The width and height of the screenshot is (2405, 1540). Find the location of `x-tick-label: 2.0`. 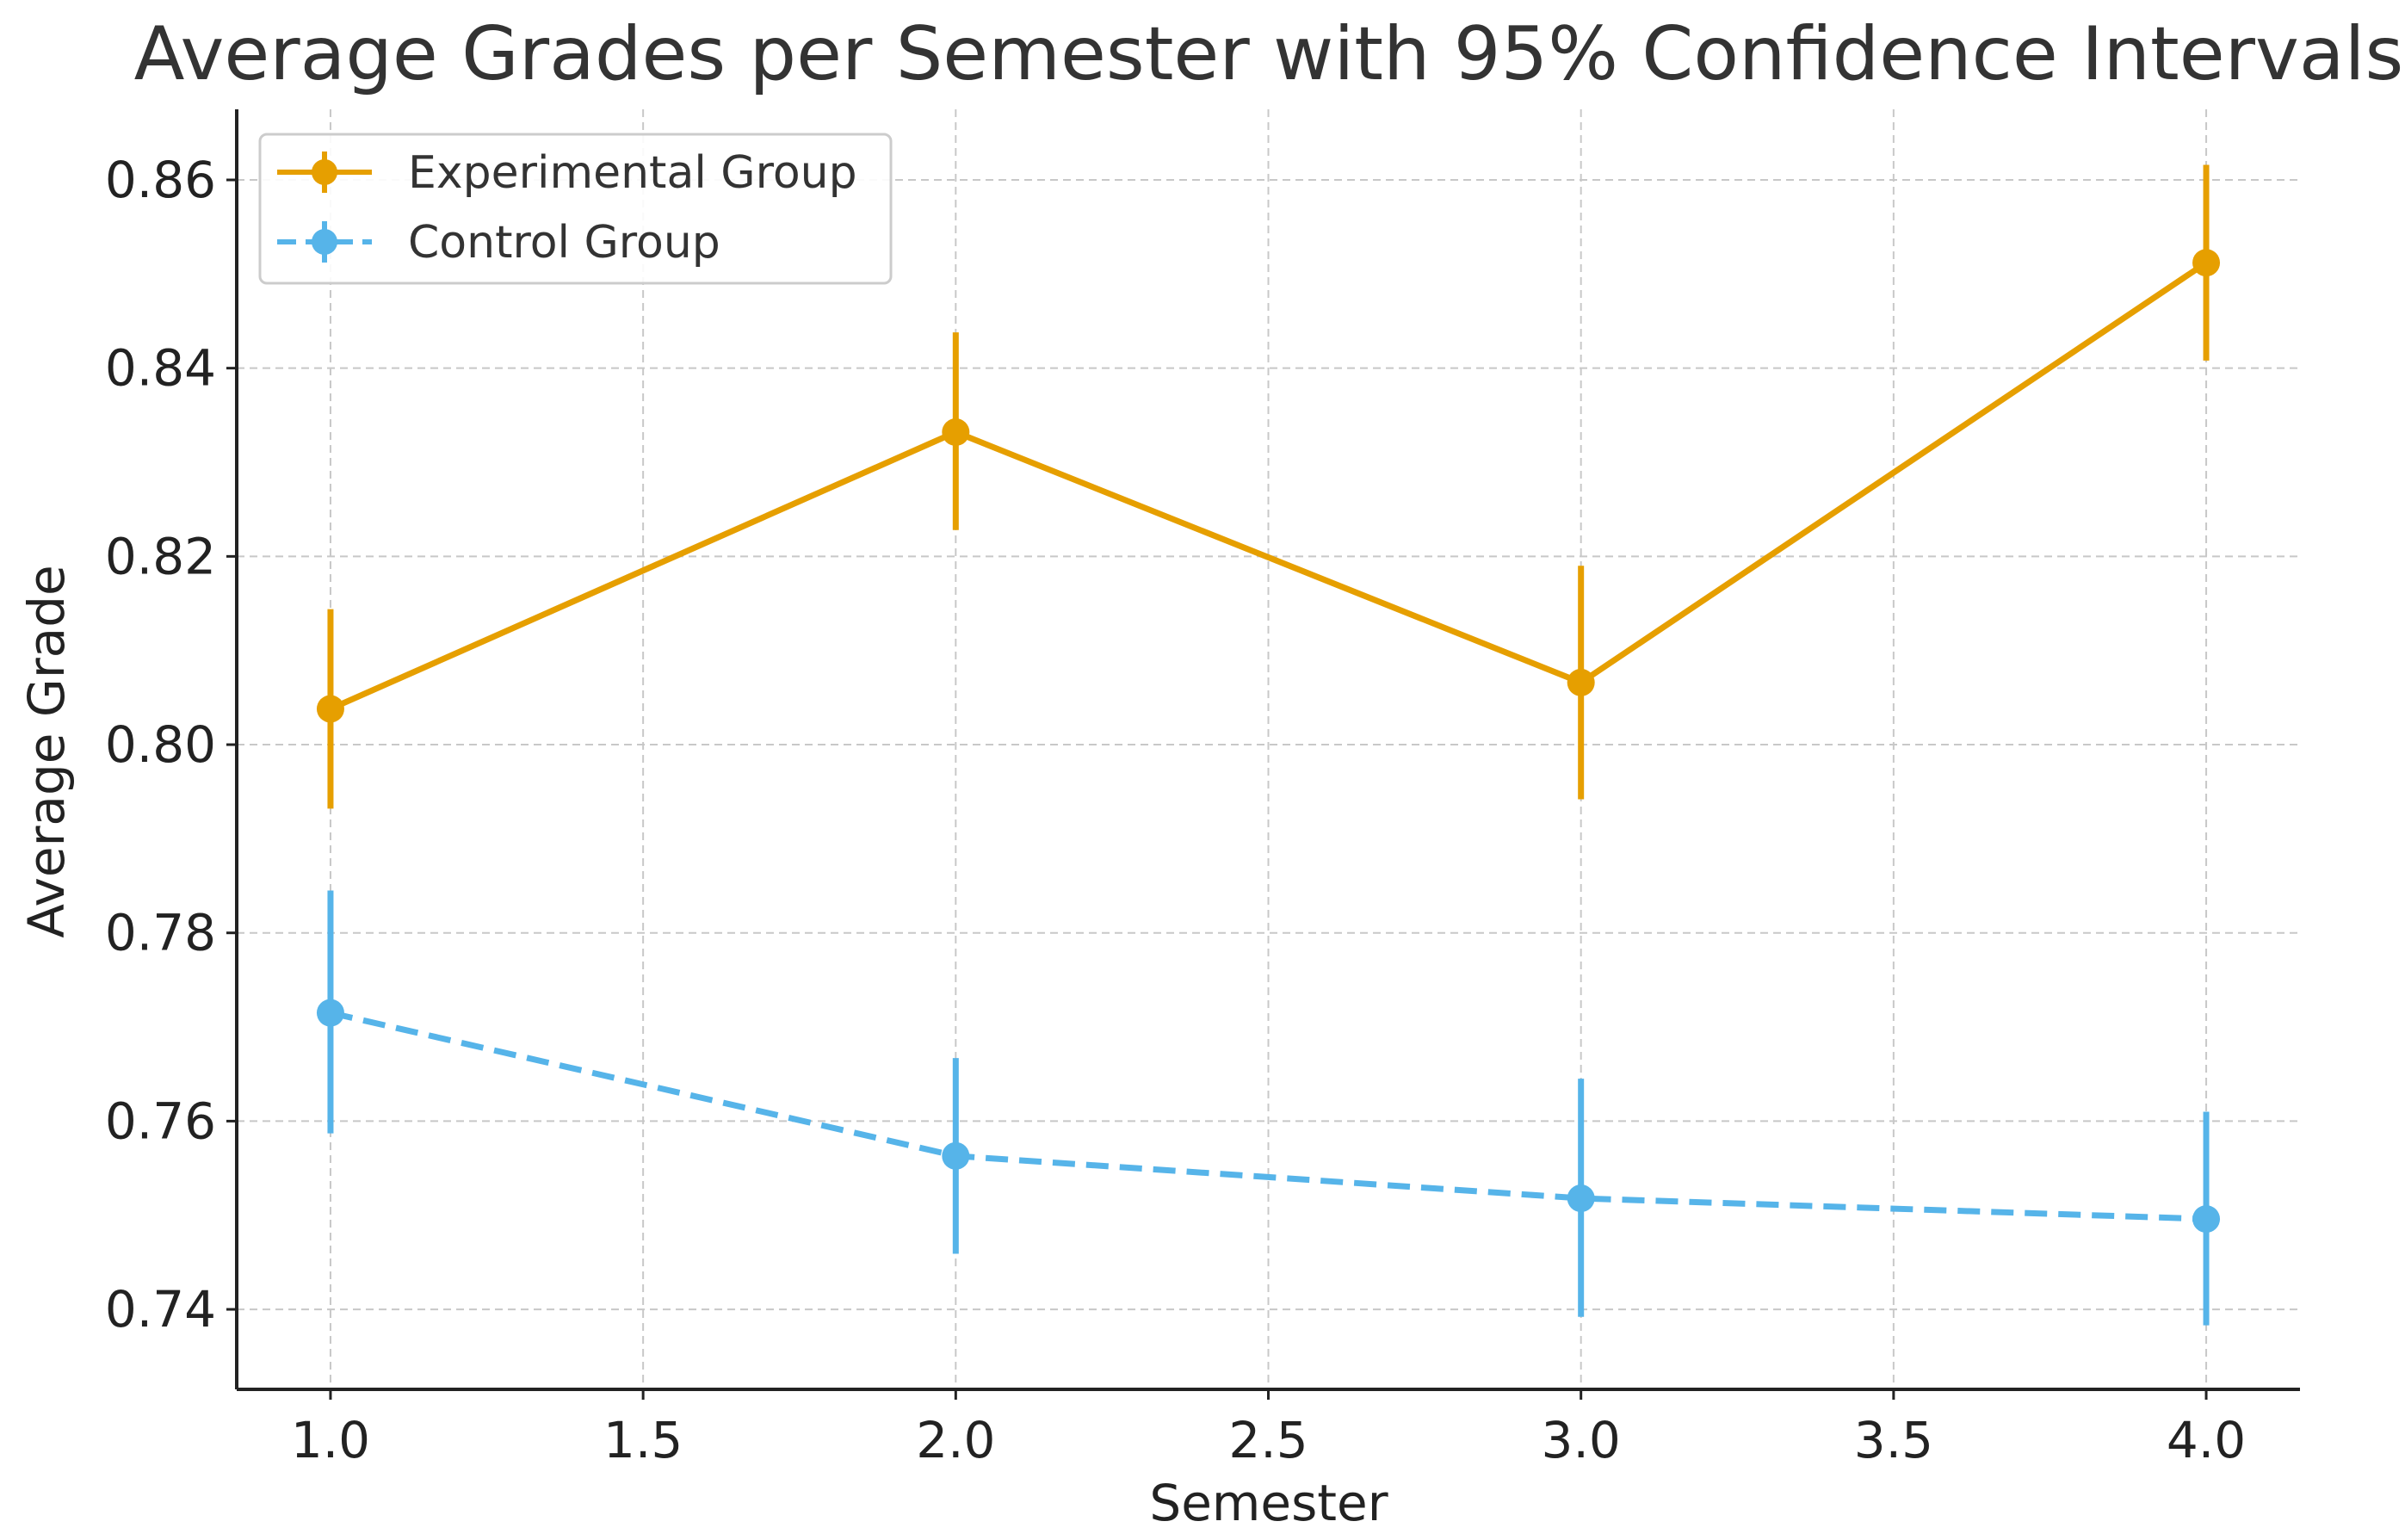

x-tick-label: 2.0 is located at coordinates (955, 1440).